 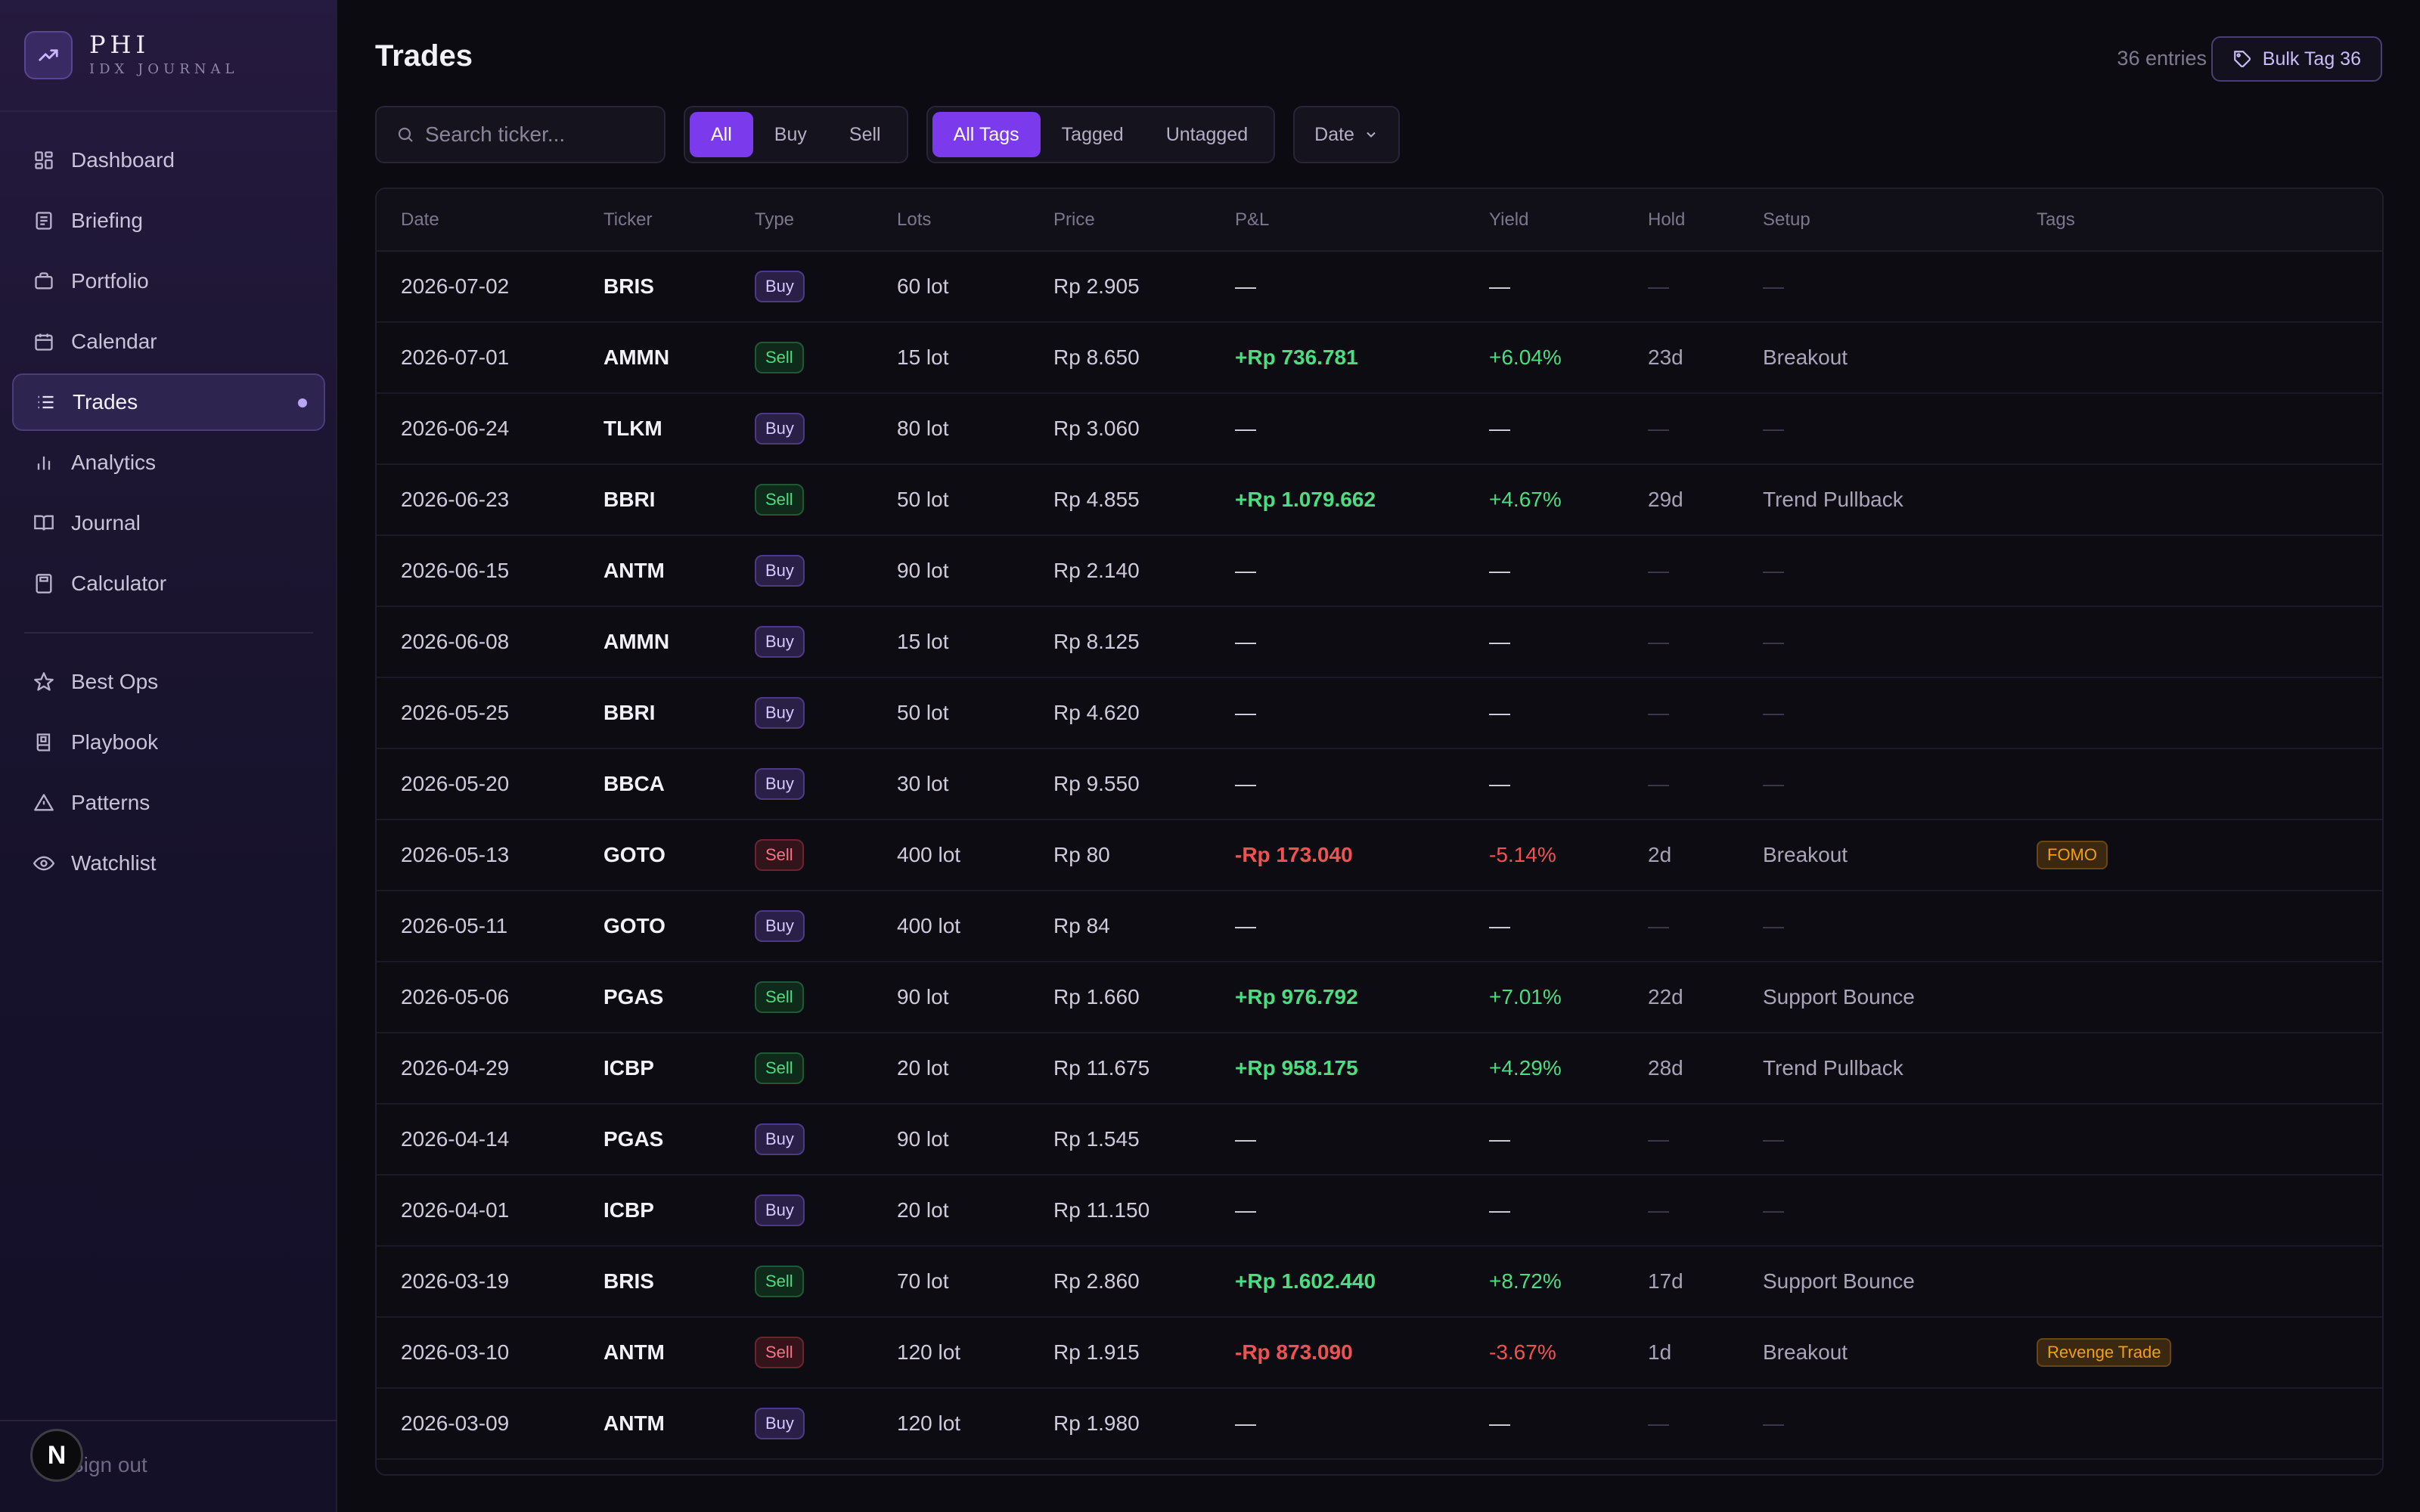 I want to click on cell-setup: Trend Pullback, so click(x=1900, y=500).